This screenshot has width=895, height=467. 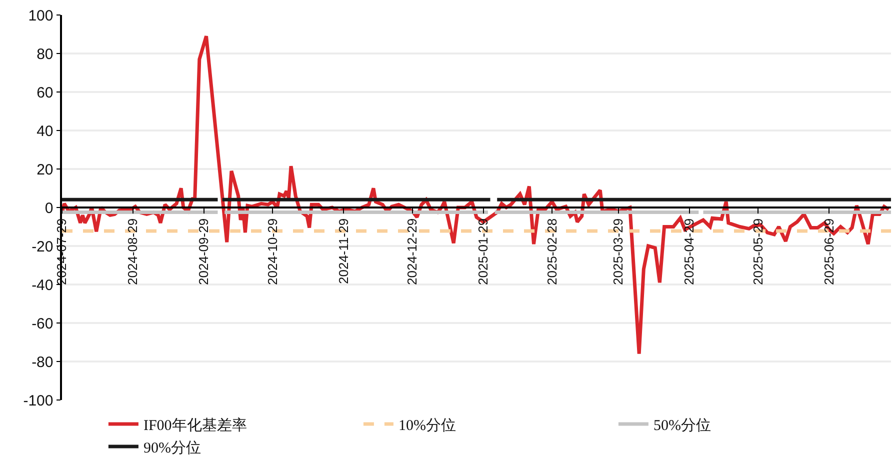 What do you see at coordinates (172, 447) in the screenshot?
I see `legend-label: 90%分位` at bounding box center [172, 447].